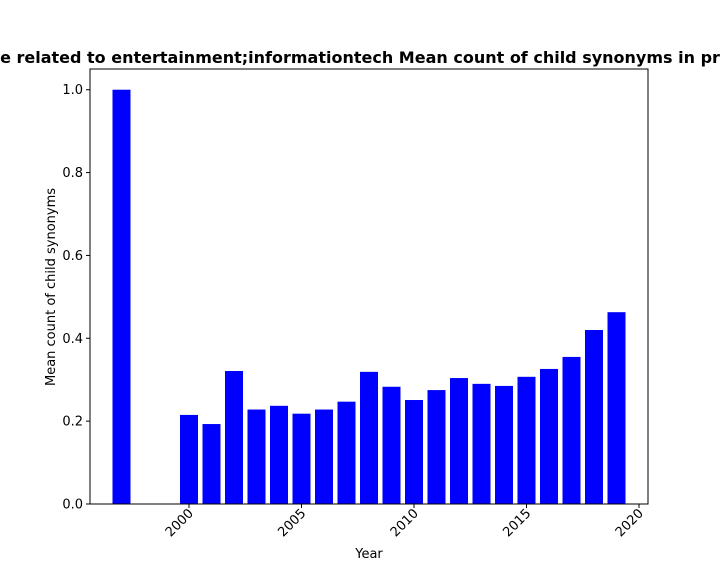 Image resolution: width=720 pixels, height=576 pixels. What do you see at coordinates (121, 296) in the screenshot?
I see `bar-1997` at bounding box center [121, 296].